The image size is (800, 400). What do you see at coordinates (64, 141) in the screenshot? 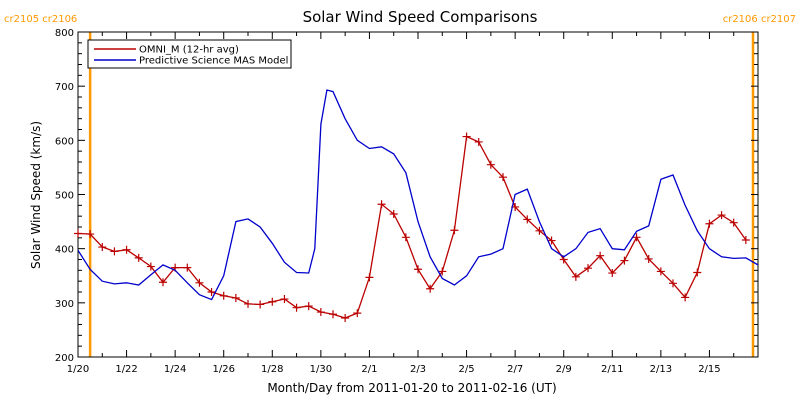
I see `y-tick-label: 600` at bounding box center [64, 141].